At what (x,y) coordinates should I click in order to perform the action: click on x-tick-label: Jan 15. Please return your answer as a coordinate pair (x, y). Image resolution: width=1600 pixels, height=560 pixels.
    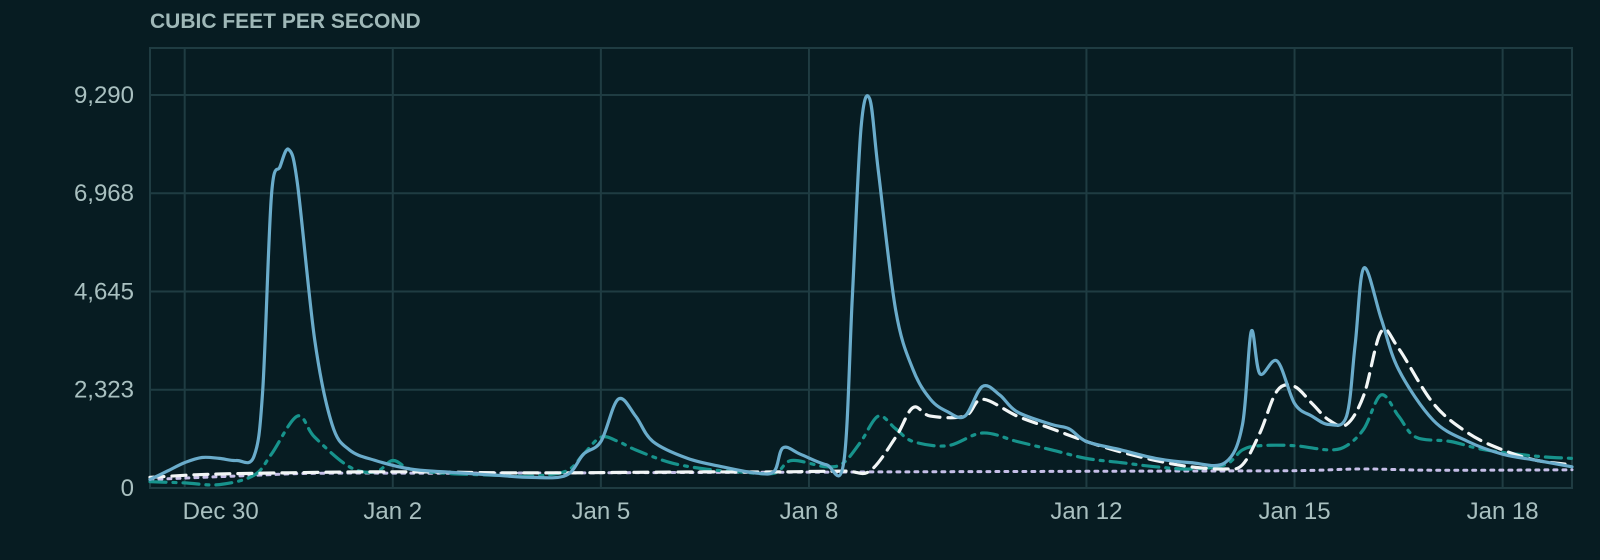
    Looking at the image, I should click on (1295, 511).